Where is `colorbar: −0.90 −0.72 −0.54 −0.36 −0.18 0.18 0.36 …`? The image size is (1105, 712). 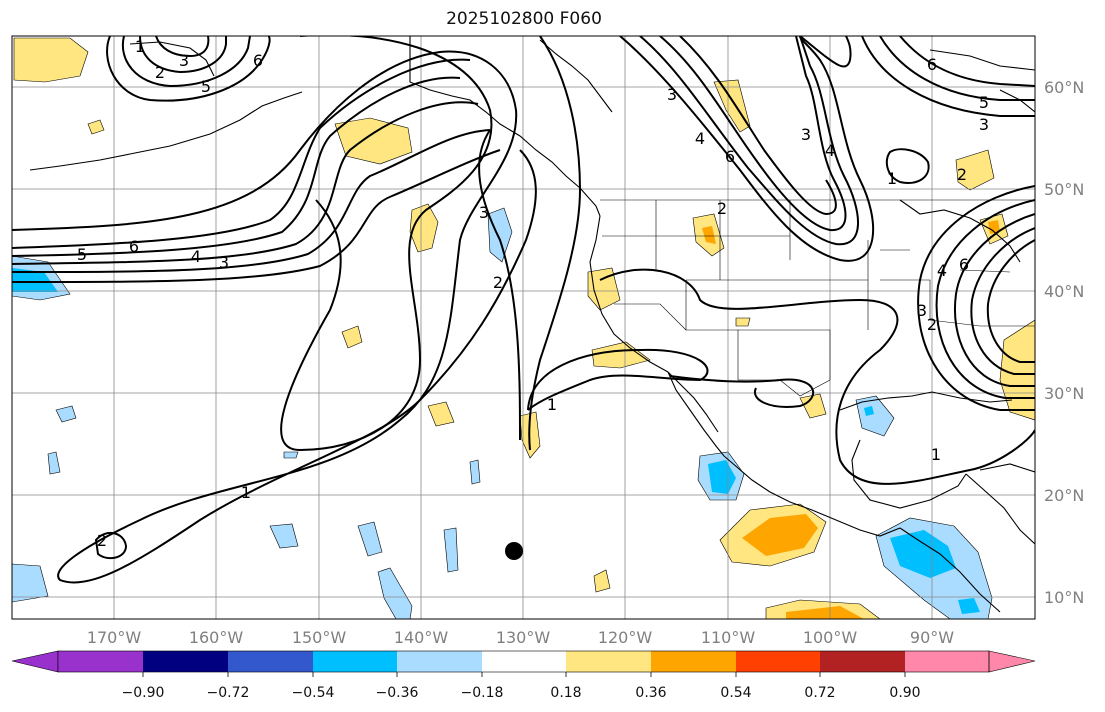 colorbar: −0.90 −0.72 −0.54 −0.36 −0.18 0.18 0.36 … is located at coordinates (523, 675).